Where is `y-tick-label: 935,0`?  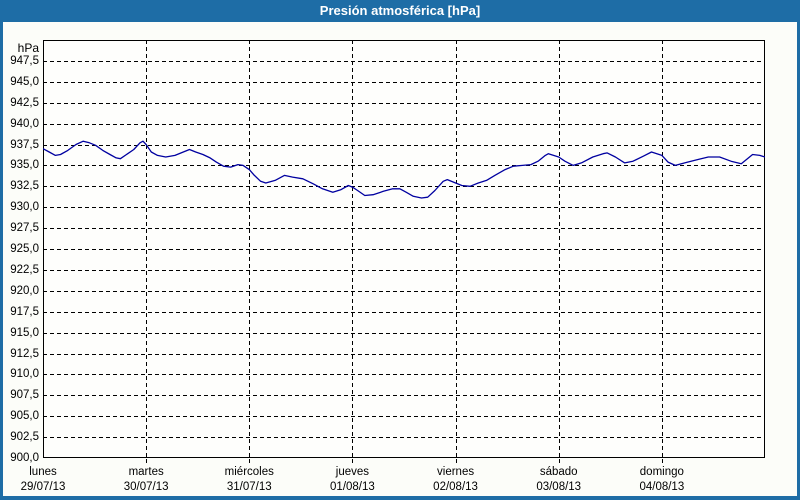 y-tick-label: 935,0 is located at coordinates (24, 165).